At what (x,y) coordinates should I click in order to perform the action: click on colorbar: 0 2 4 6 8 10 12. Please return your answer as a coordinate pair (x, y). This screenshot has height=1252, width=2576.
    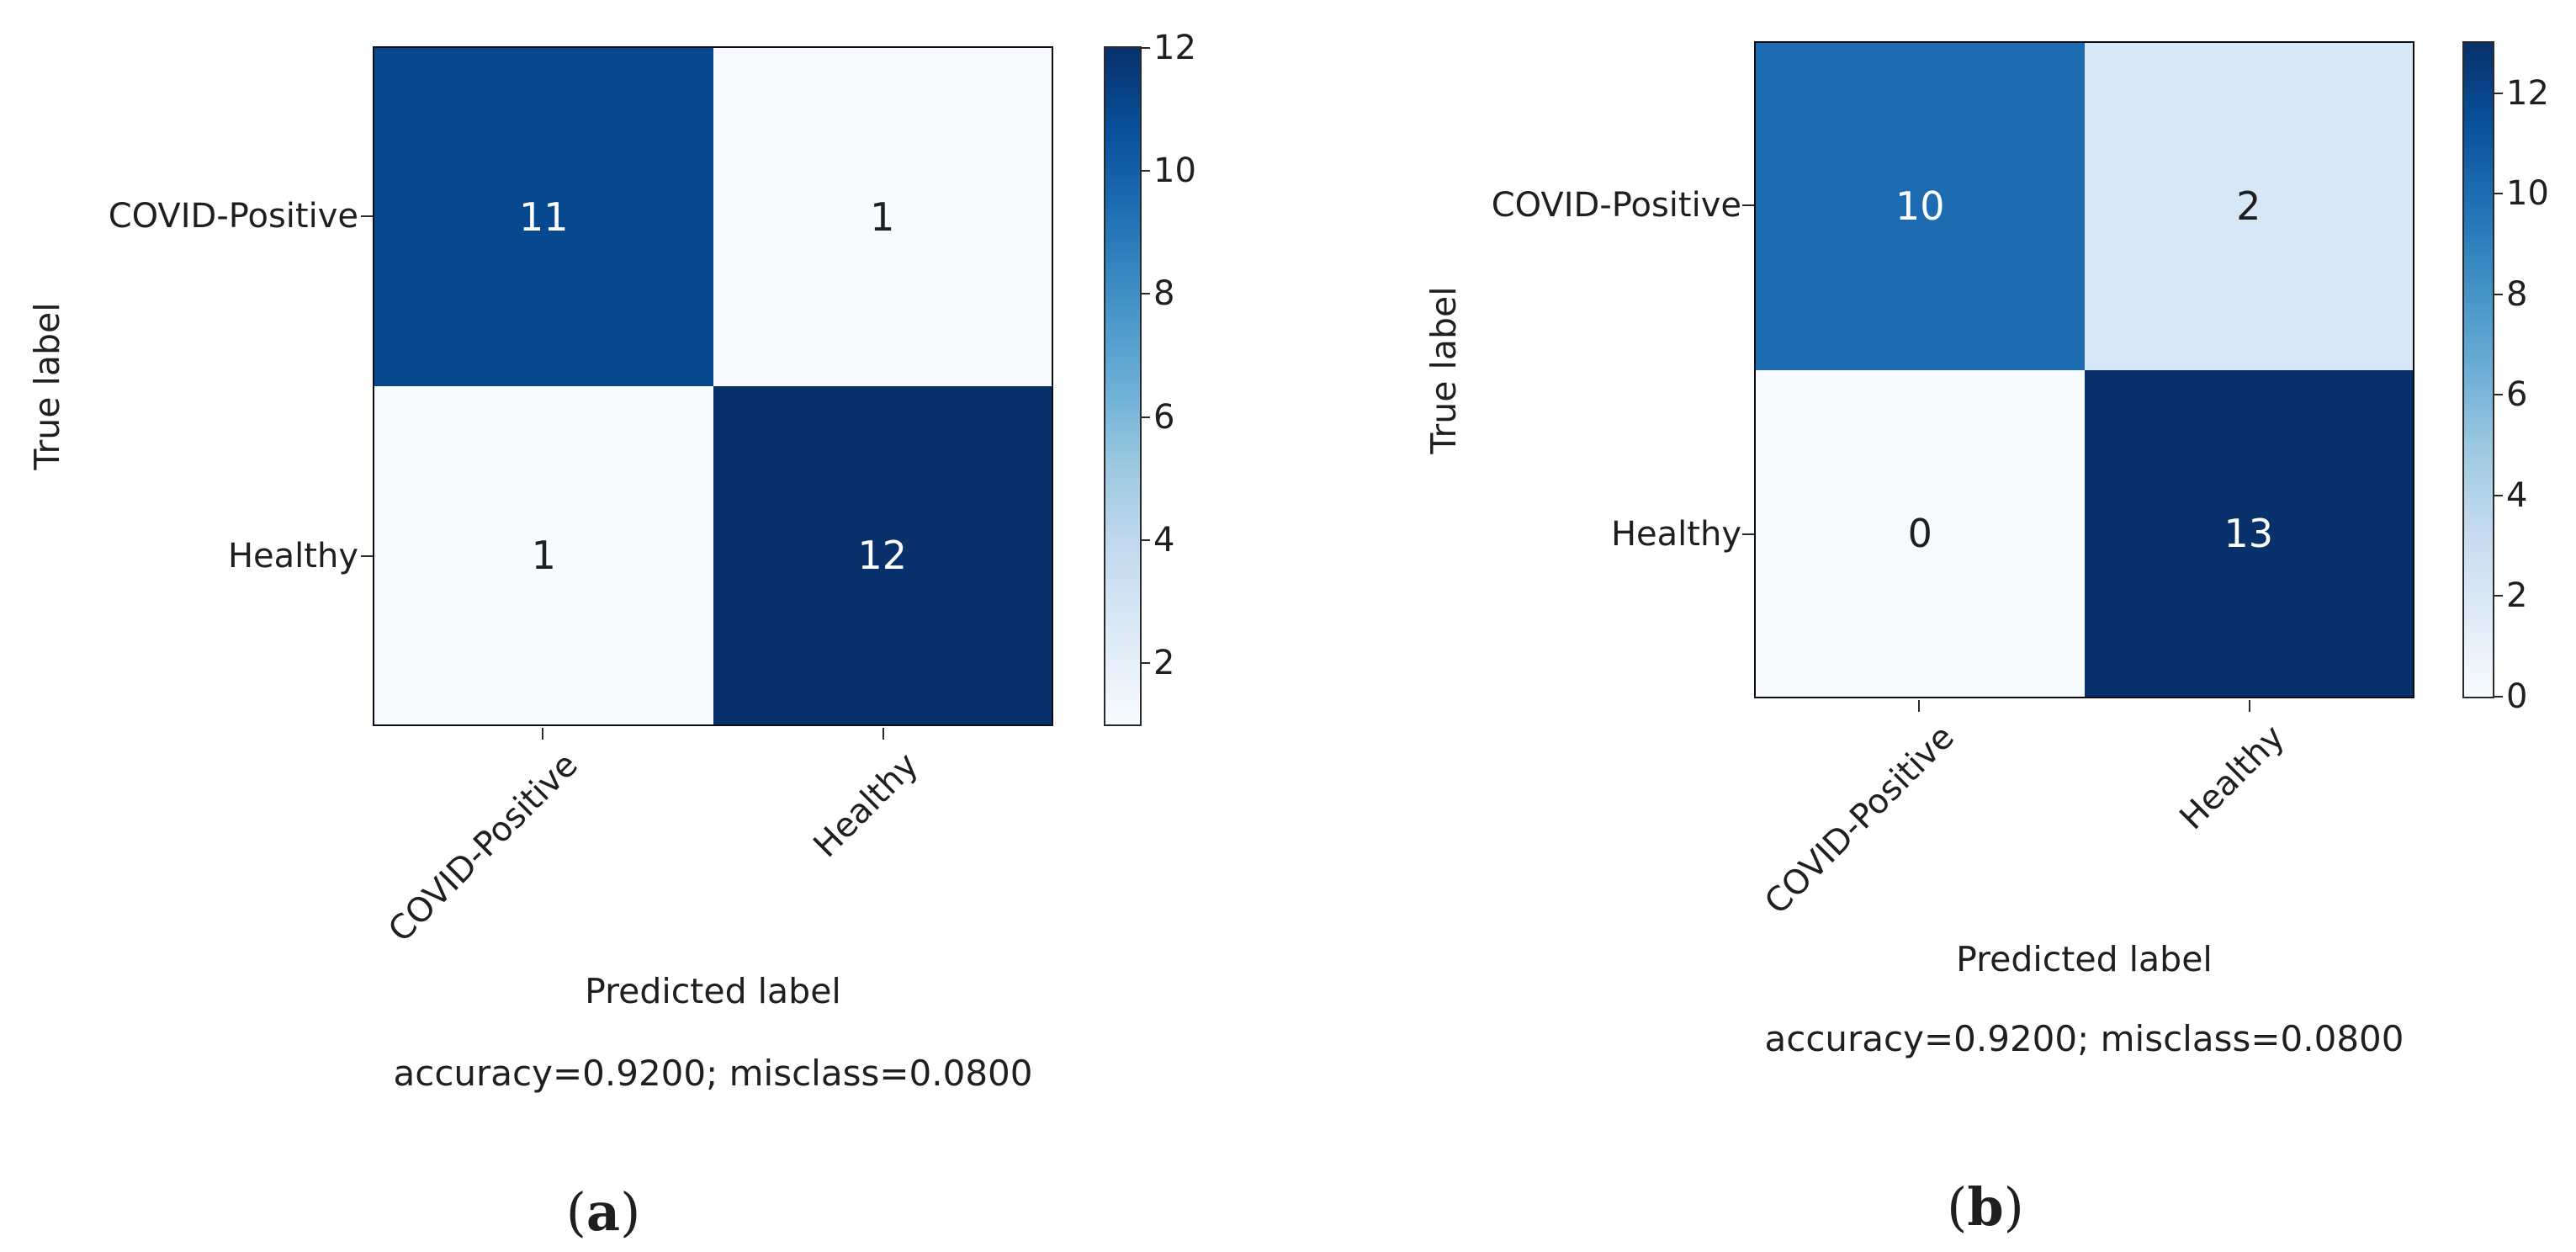
    Looking at the image, I should click on (2505, 378).